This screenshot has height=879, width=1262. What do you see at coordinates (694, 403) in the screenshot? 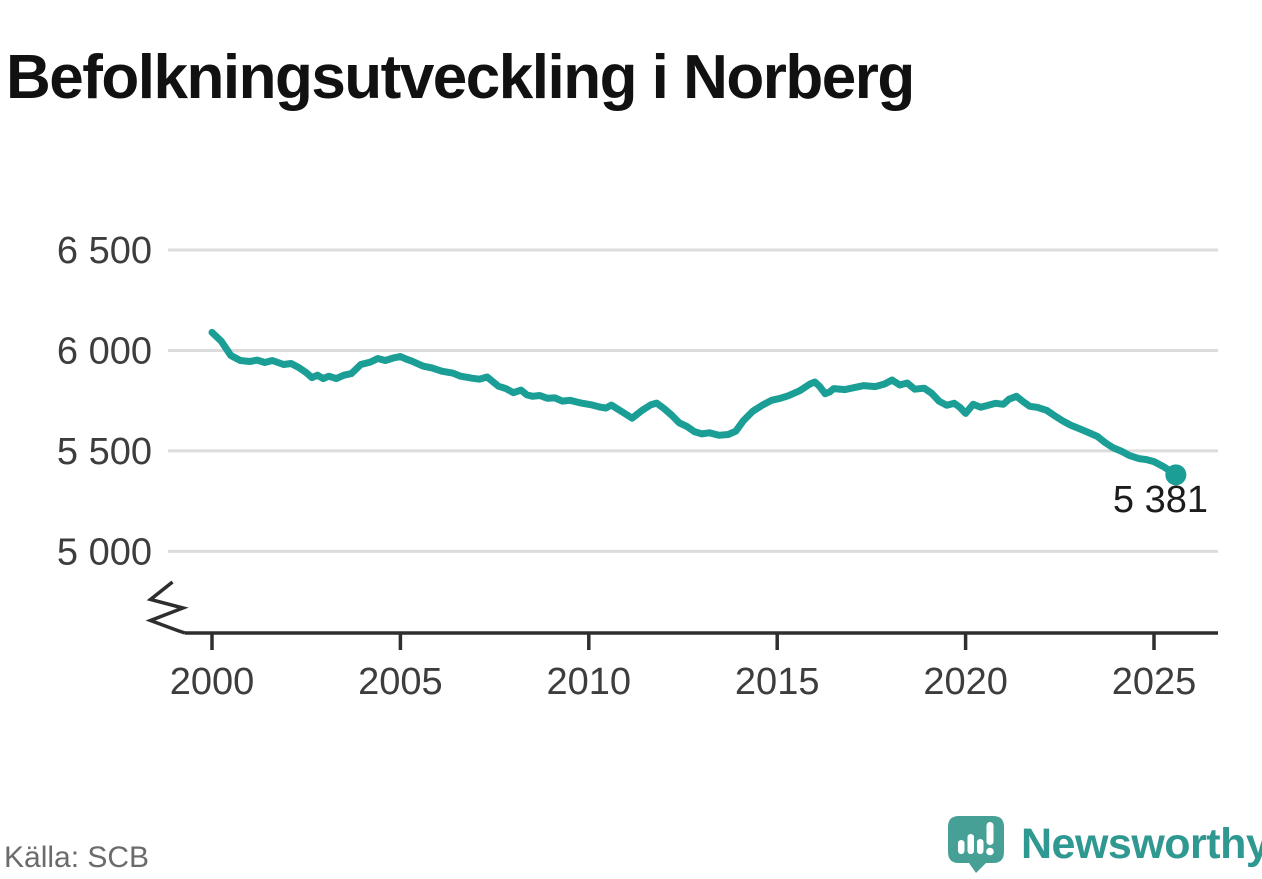
I see `population-series-line` at bounding box center [694, 403].